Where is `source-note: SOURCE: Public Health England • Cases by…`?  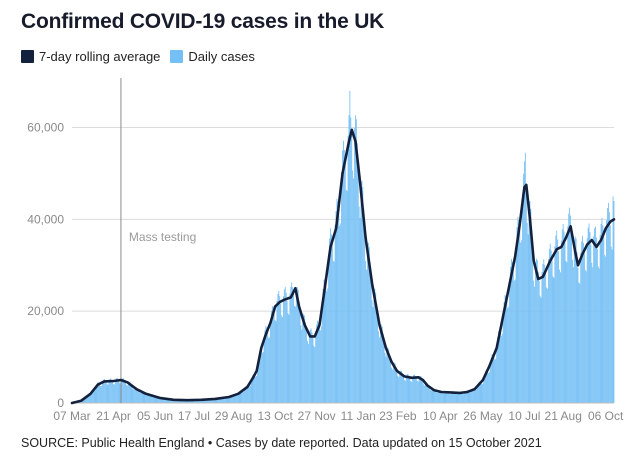 source-note: SOURCE: Public Health England • Cases by… is located at coordinates (281, 443).